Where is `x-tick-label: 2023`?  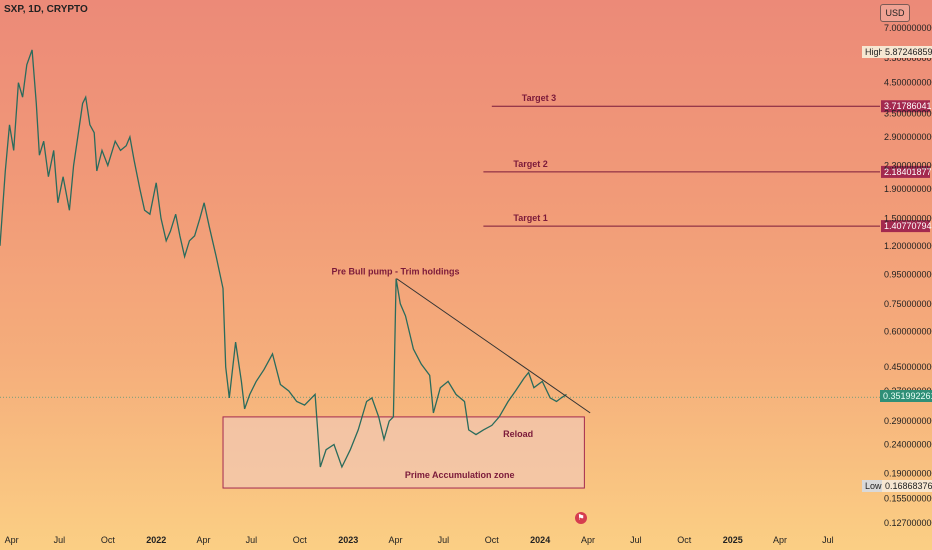
x-tick-label: 2023 is located at coordinates (348, 540).